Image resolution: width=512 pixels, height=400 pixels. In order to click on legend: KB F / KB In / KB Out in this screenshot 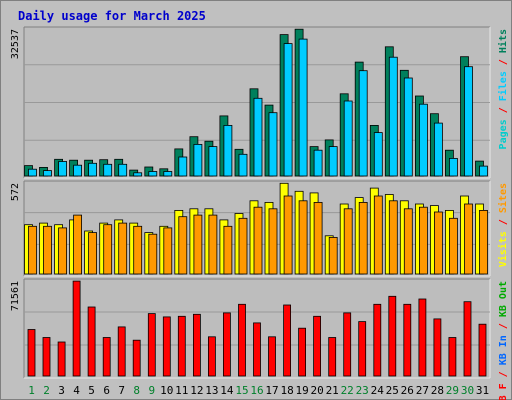, I will do `click(503, 340)`.